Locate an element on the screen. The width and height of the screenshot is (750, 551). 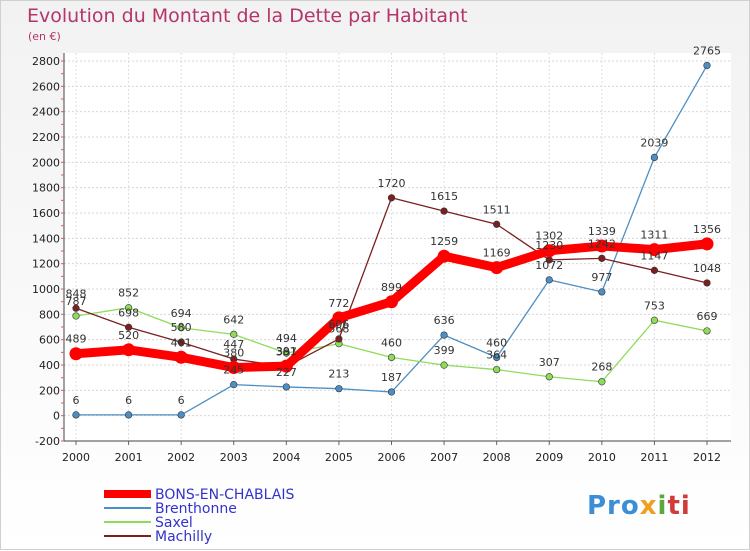
y-tick-label: 800 is located at coordinates (49, 314).